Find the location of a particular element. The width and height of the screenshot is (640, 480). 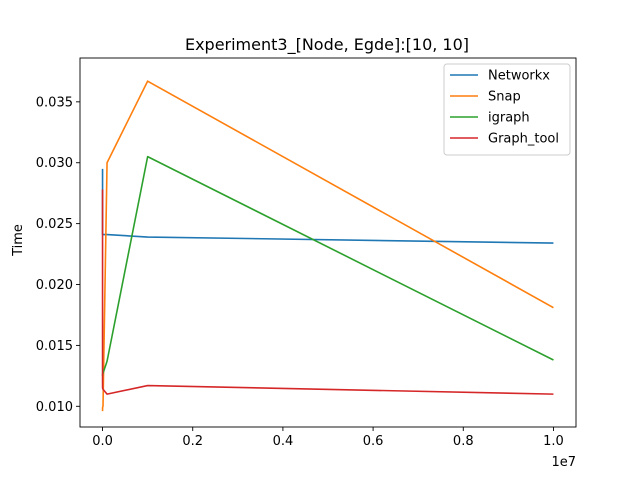

x-tick-label: 0.8 is located at coordinates (463, 441).